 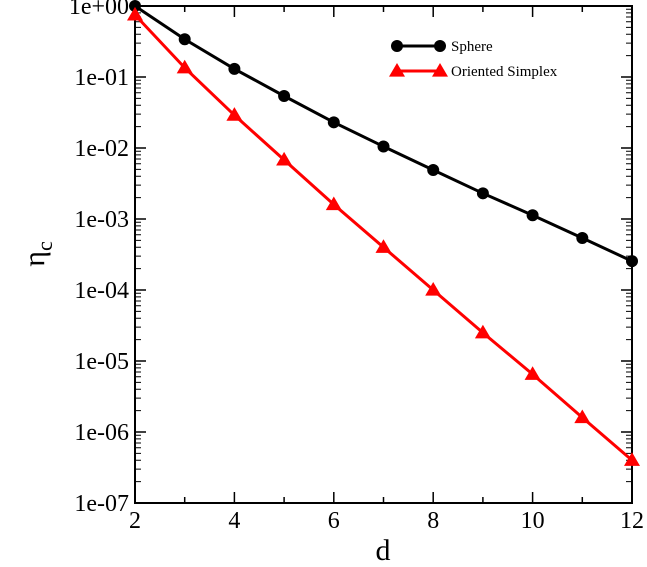 I want to click on y-tick-label: 1e-07, so click(x=101, y=504).